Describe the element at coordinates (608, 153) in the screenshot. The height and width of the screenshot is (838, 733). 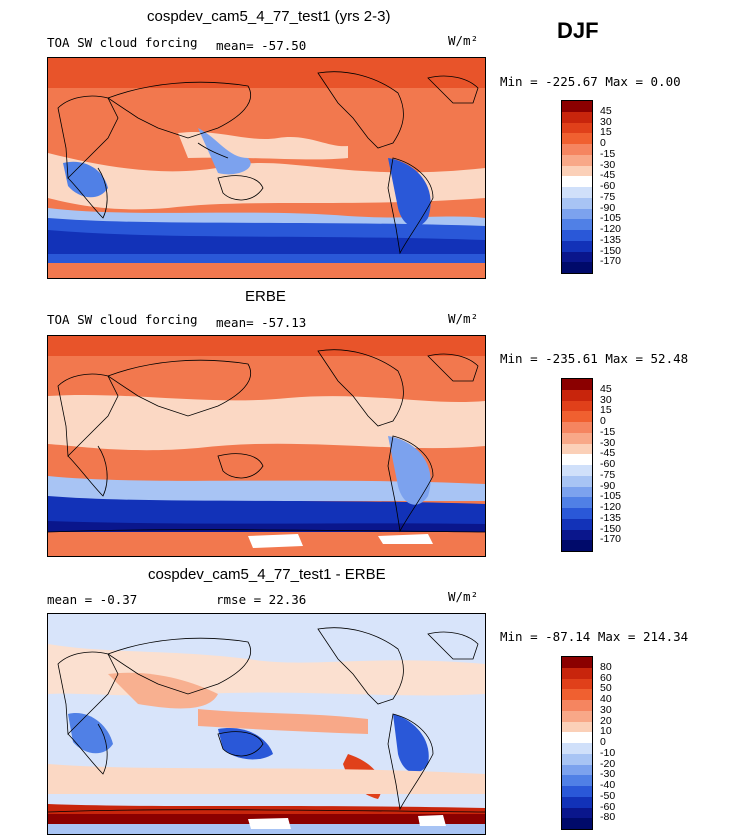
I see `colorbar-tick-label: -15` at that location.